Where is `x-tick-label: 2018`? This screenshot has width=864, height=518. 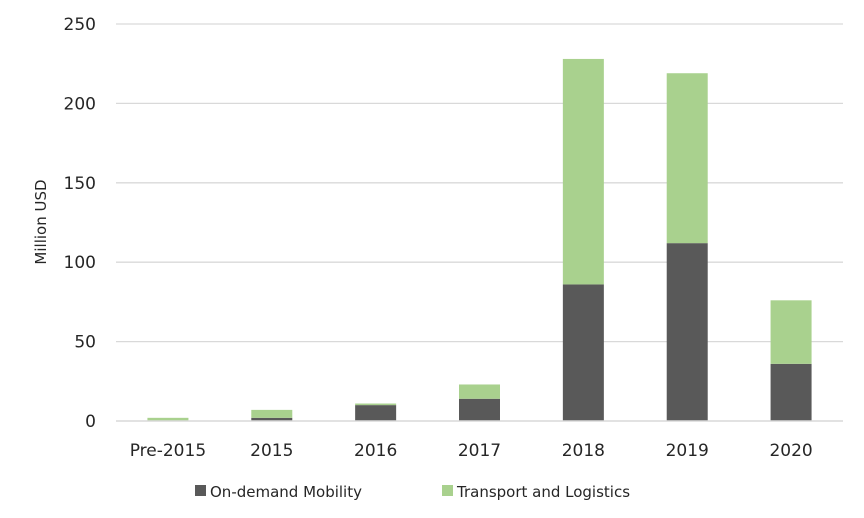 x-tick-label: 2018 is located at coordinates (583, 451).